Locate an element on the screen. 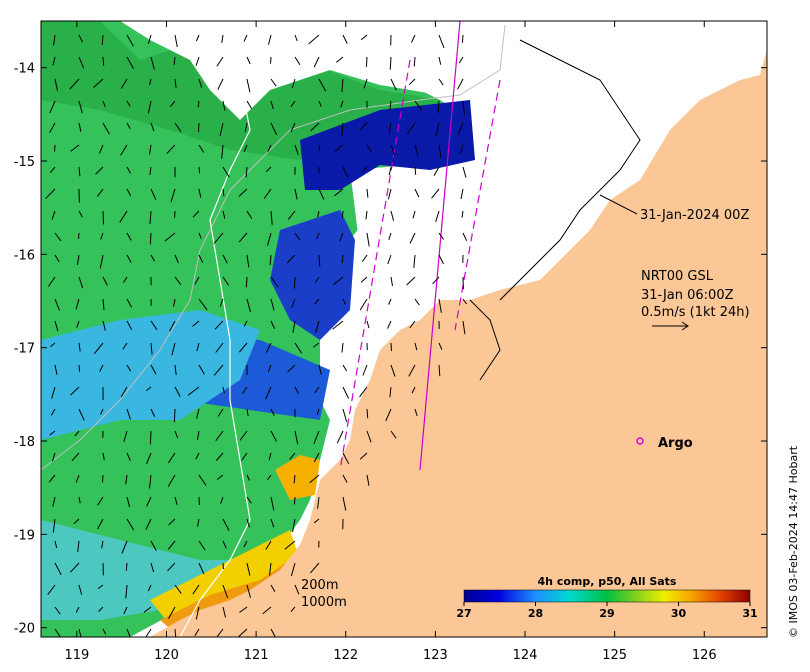 The height and width of the screenshot is (672, 810). x-tick-label: 124 is located at coordinates (525, 655).